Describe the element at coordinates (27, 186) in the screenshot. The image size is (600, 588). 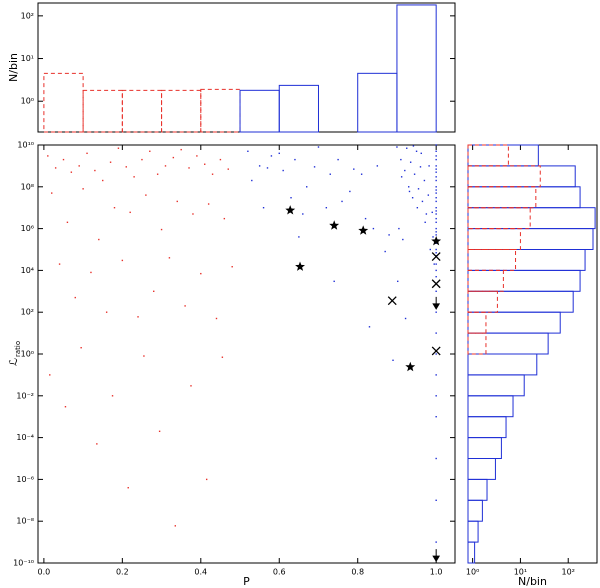
I see `y-tick-label: 10⁸` at that location.